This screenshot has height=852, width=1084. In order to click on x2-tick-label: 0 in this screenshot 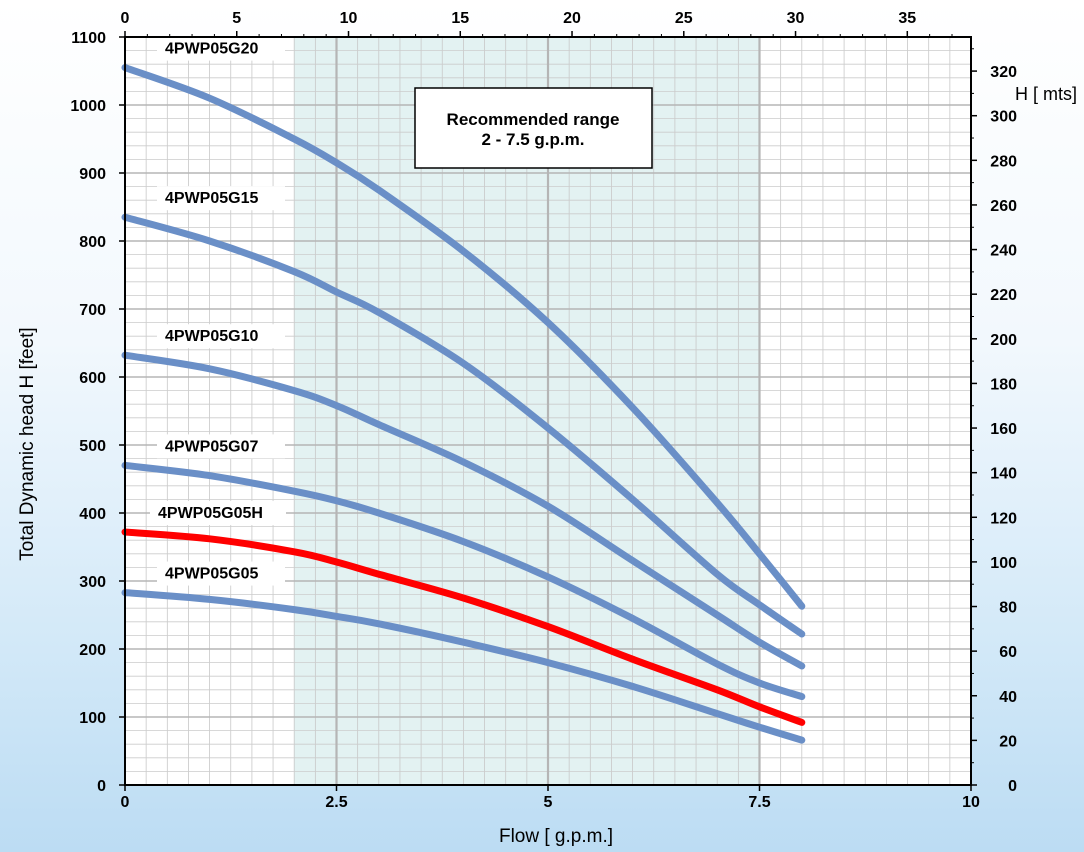, I will do `click(125, 18)`.